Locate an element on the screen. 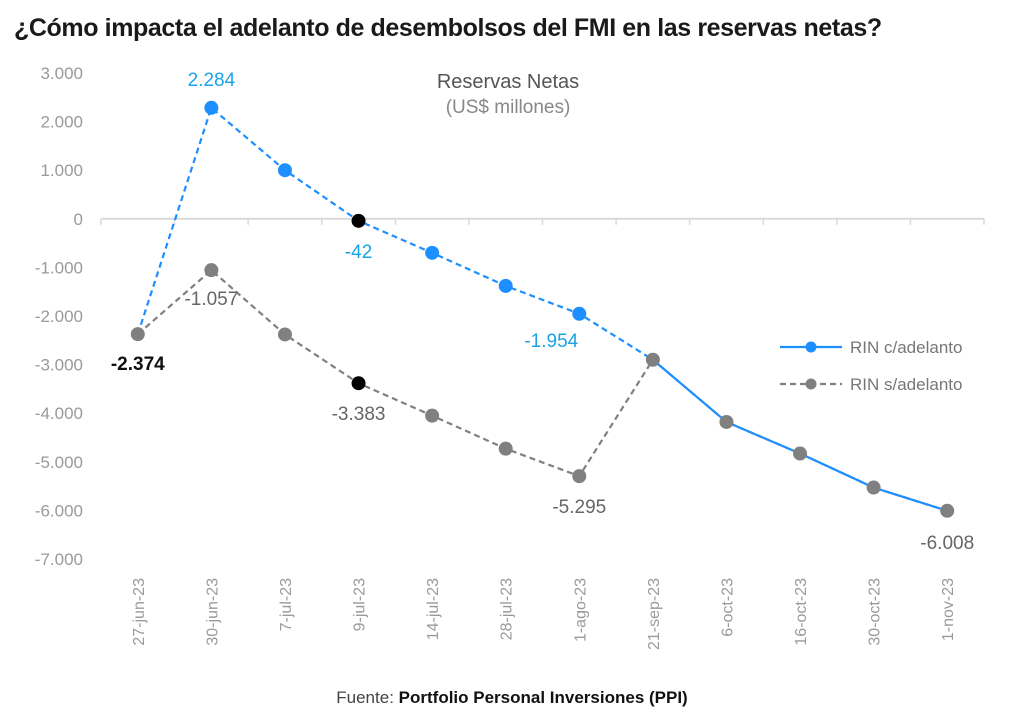 This screenshot has height=723, width=1024. x-tick-label: 28-jul-23 is located at coordinates (507, 609).